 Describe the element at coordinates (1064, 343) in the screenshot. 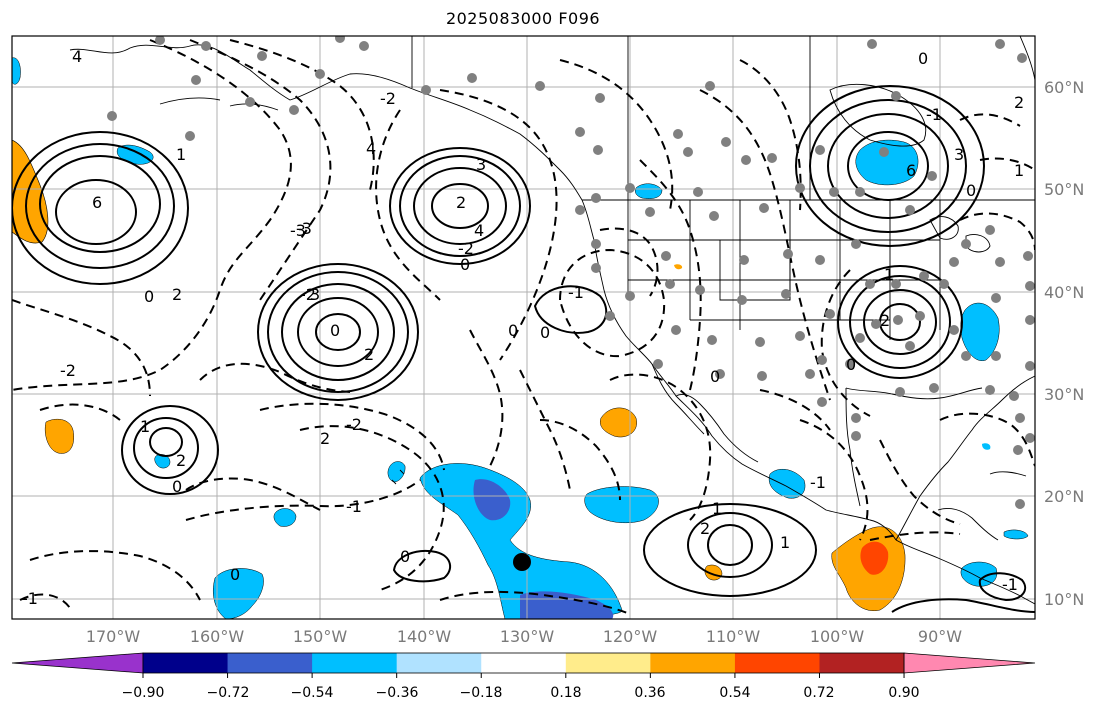

I see `latitude-axis: 60°N 50°N 40°N 30°N 20°N 10°N` at that location.